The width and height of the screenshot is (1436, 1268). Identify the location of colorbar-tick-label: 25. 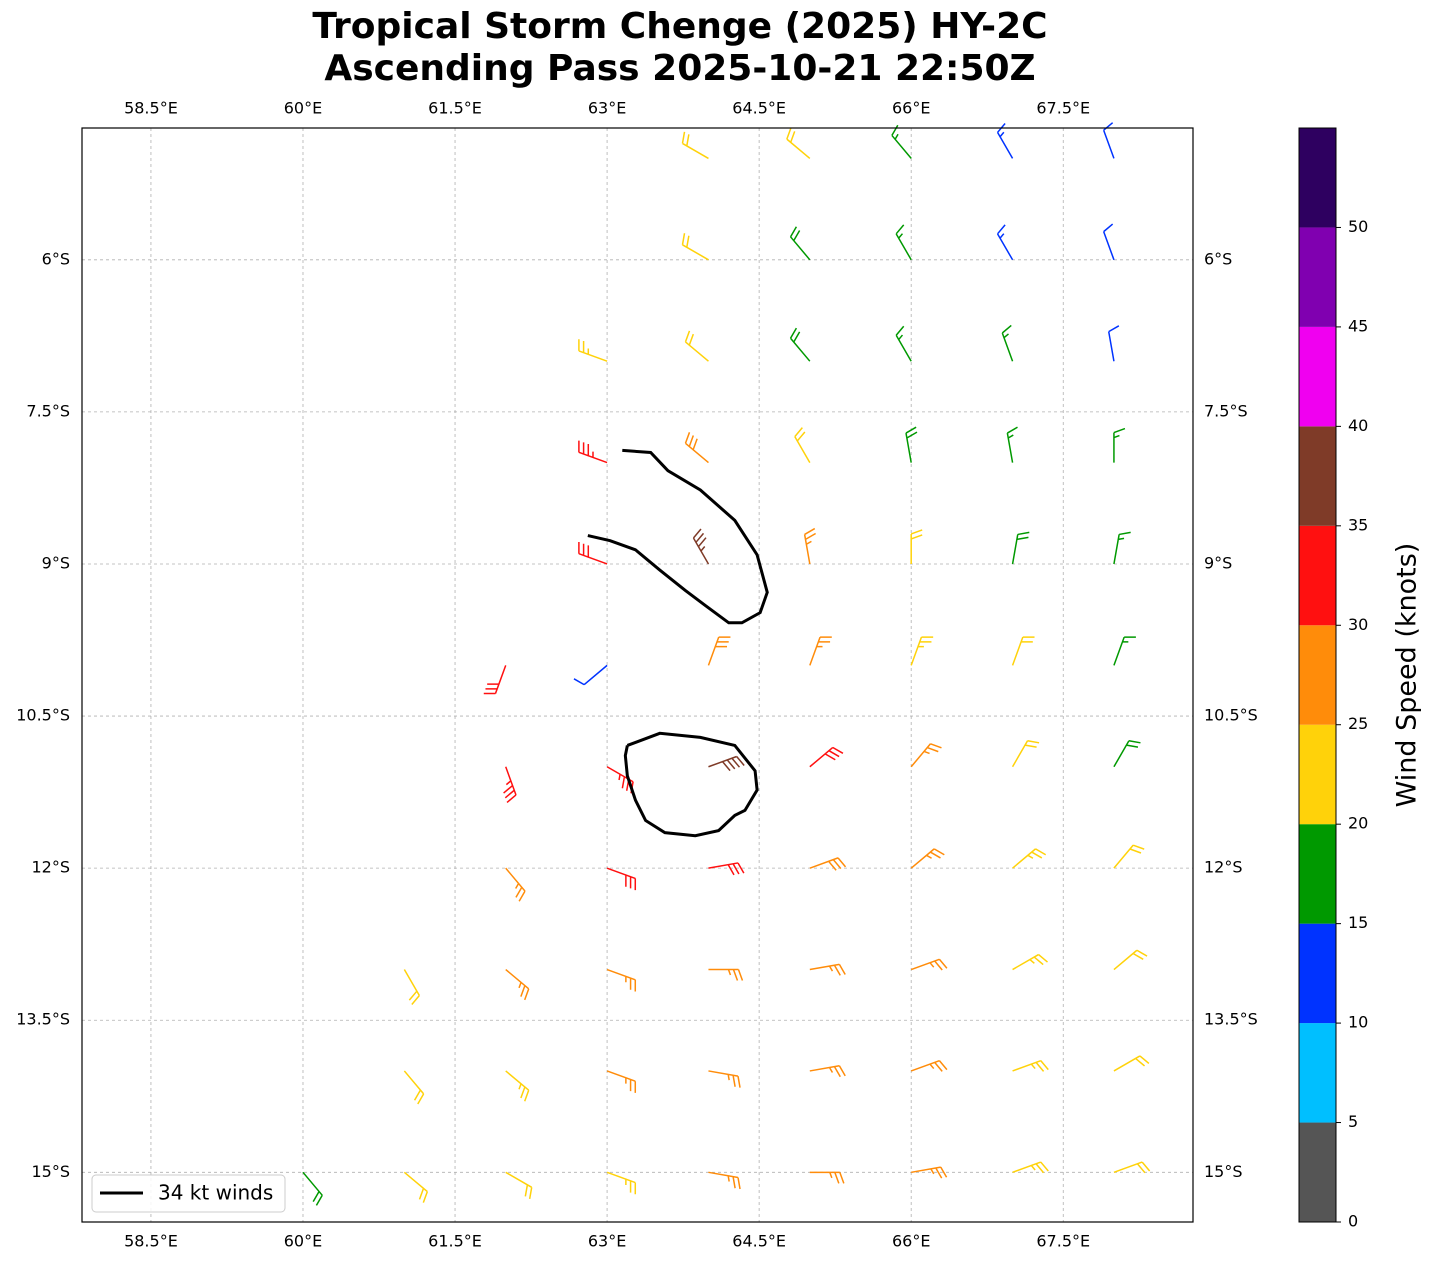
(1358, 723).